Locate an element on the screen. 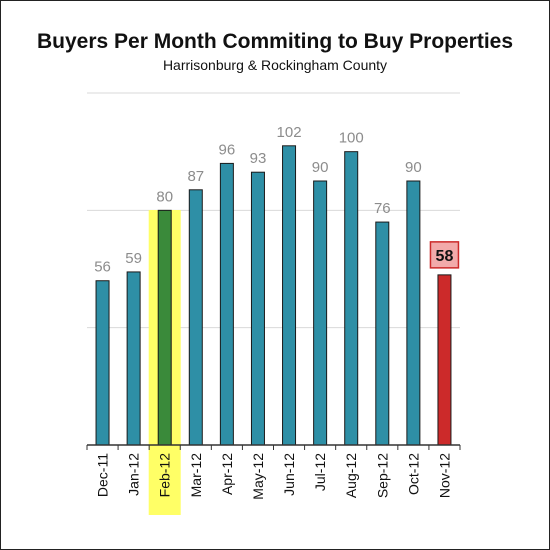 The height and width of the screenshot is (550, 550). value-label-feb-12: 80 is located at coordinates (164, 196).